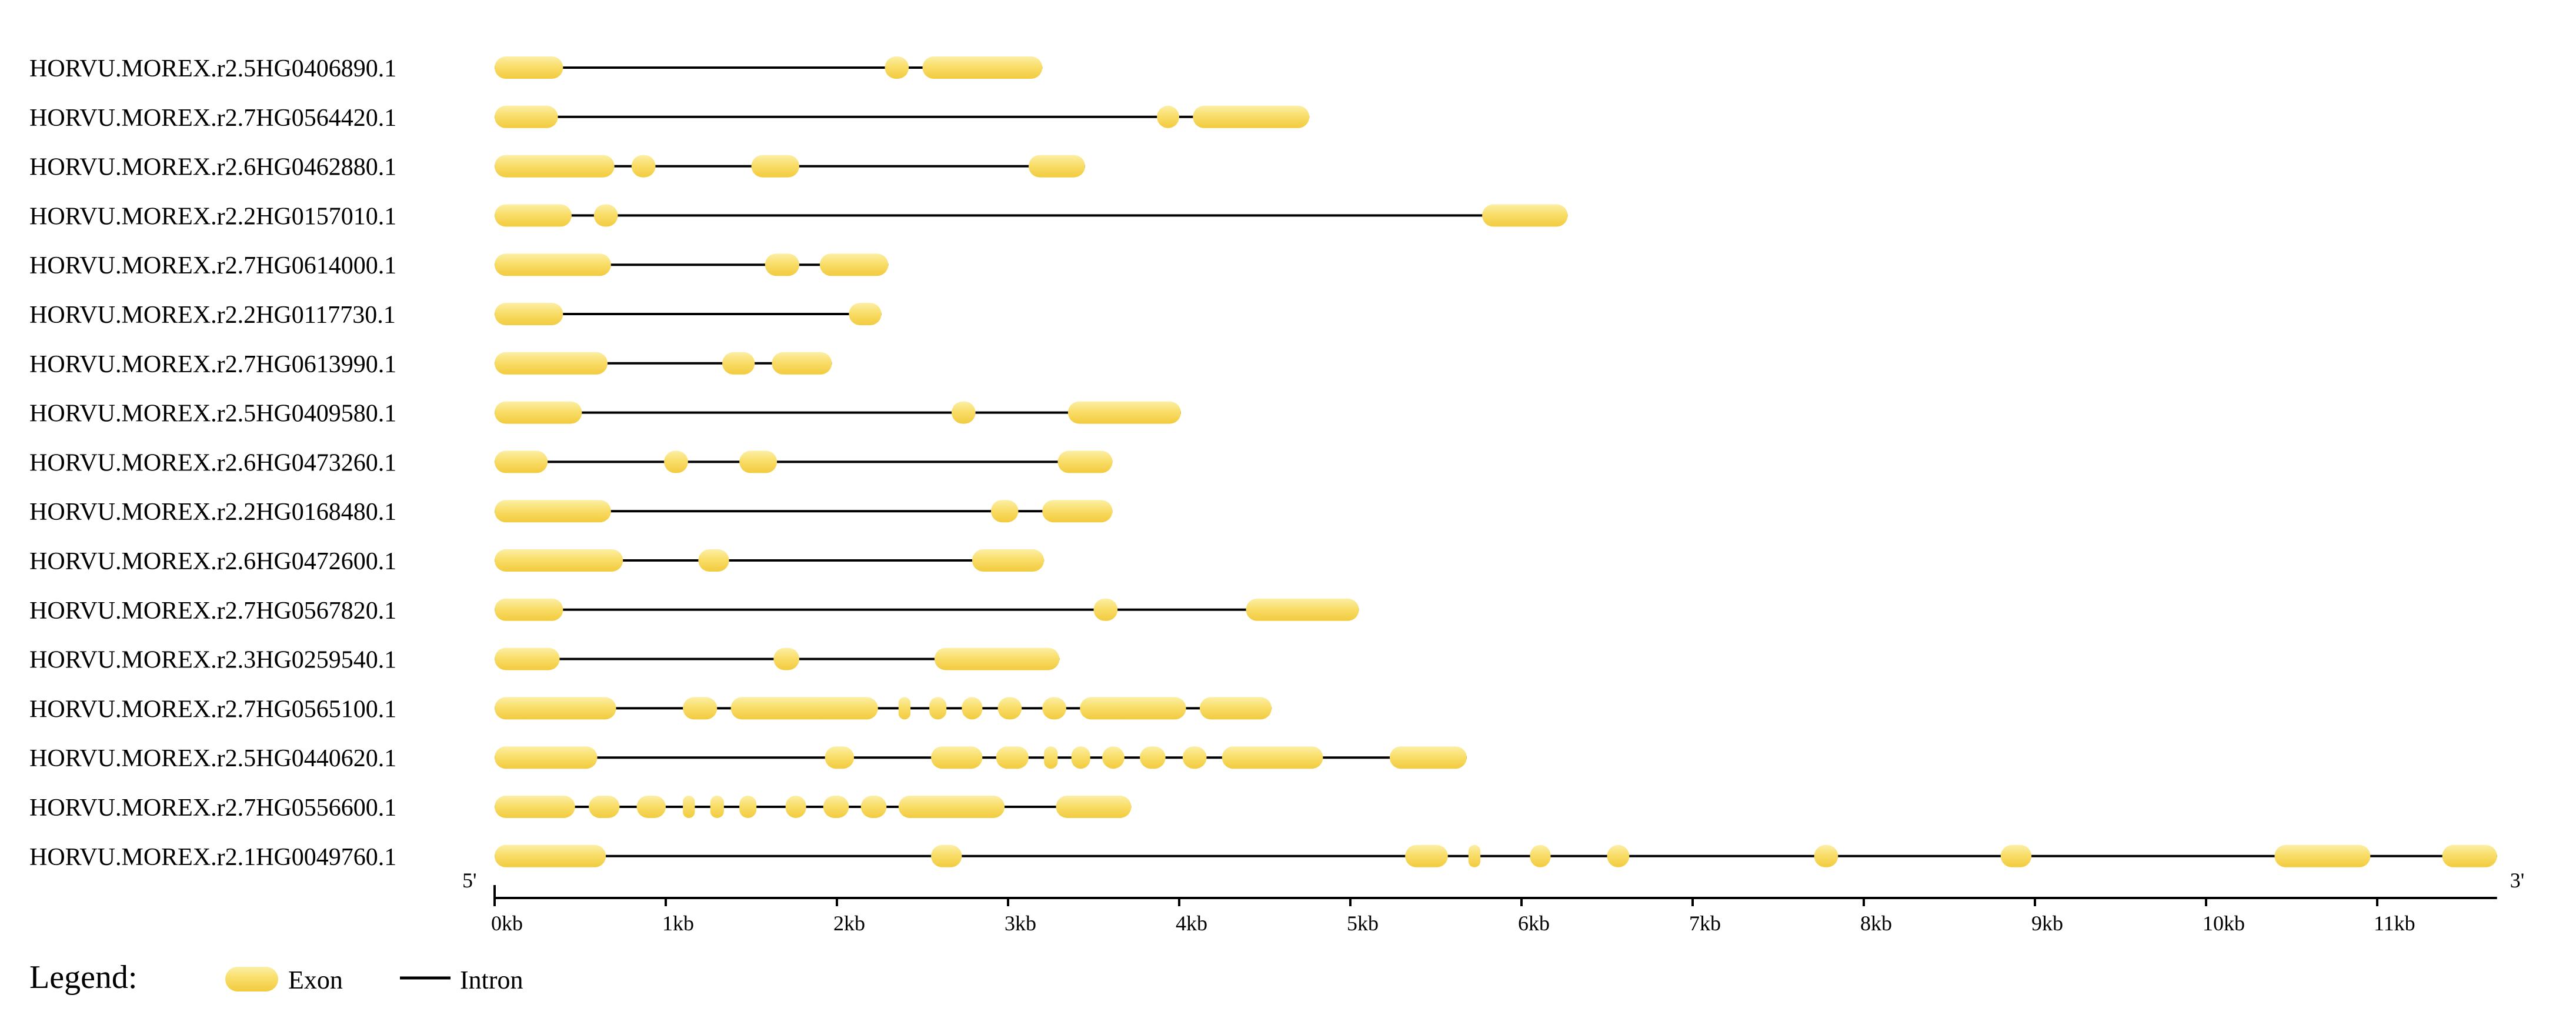 The width and height of the screenshot is (2576, 1025). Describe the element at coordinates (212, 512) in the screenshot. I see `gene-label: HORVU.MOREX.r2.2HG0168480.1` at that location.